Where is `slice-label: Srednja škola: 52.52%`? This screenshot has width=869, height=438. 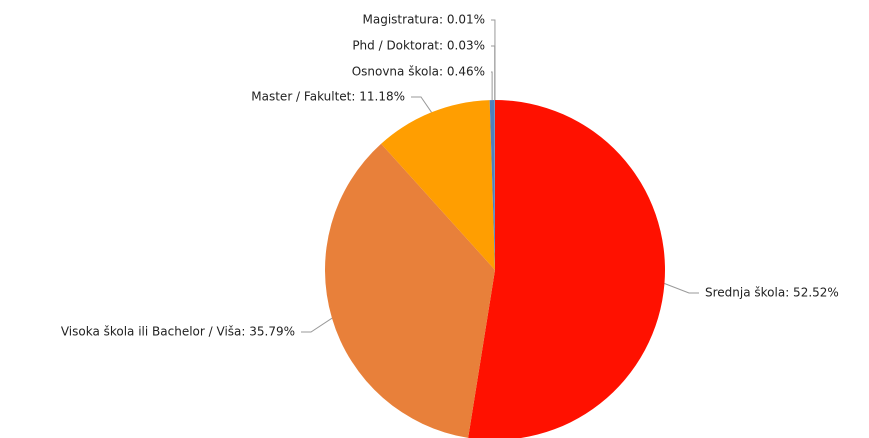
slice-label: Srednja škola: 52.52% is located at coordinates (772, 293).